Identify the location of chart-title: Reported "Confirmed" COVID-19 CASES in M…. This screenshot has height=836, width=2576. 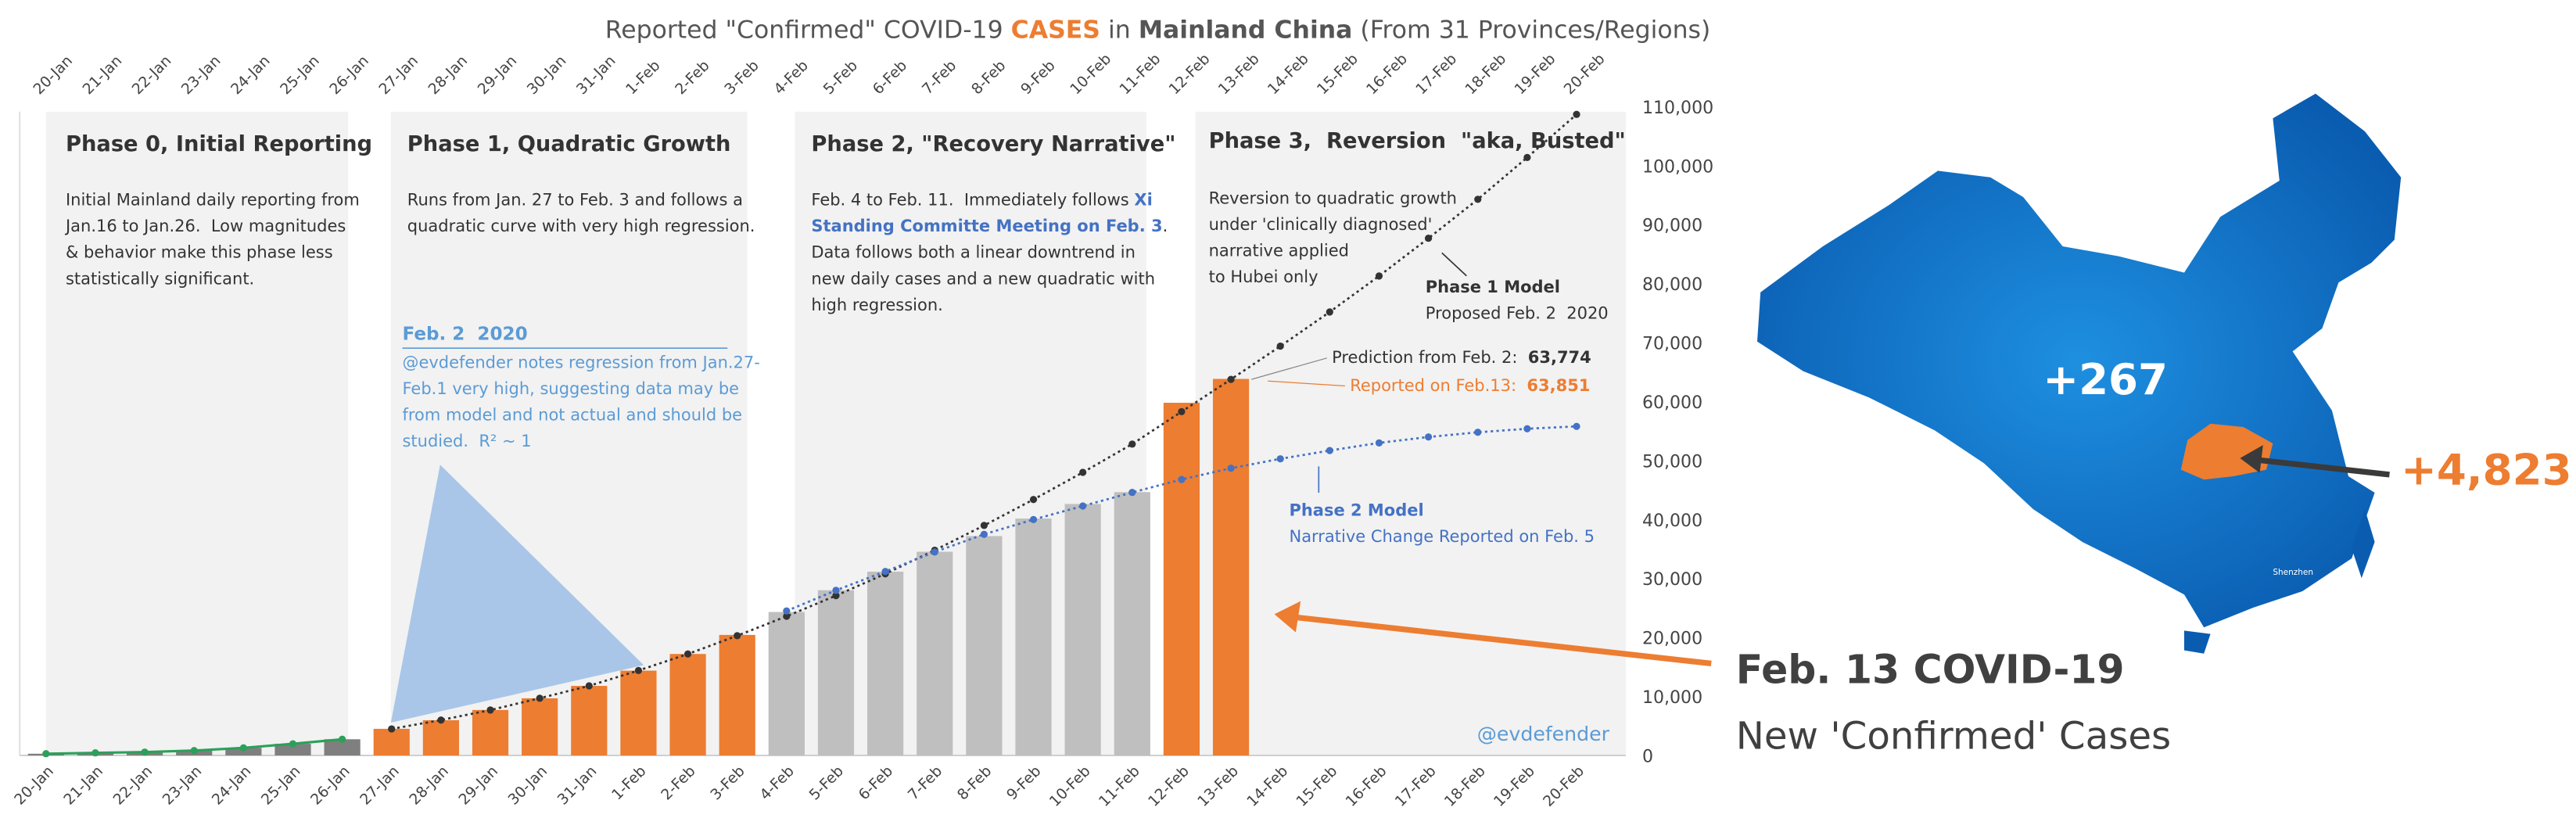
(1158, 30).